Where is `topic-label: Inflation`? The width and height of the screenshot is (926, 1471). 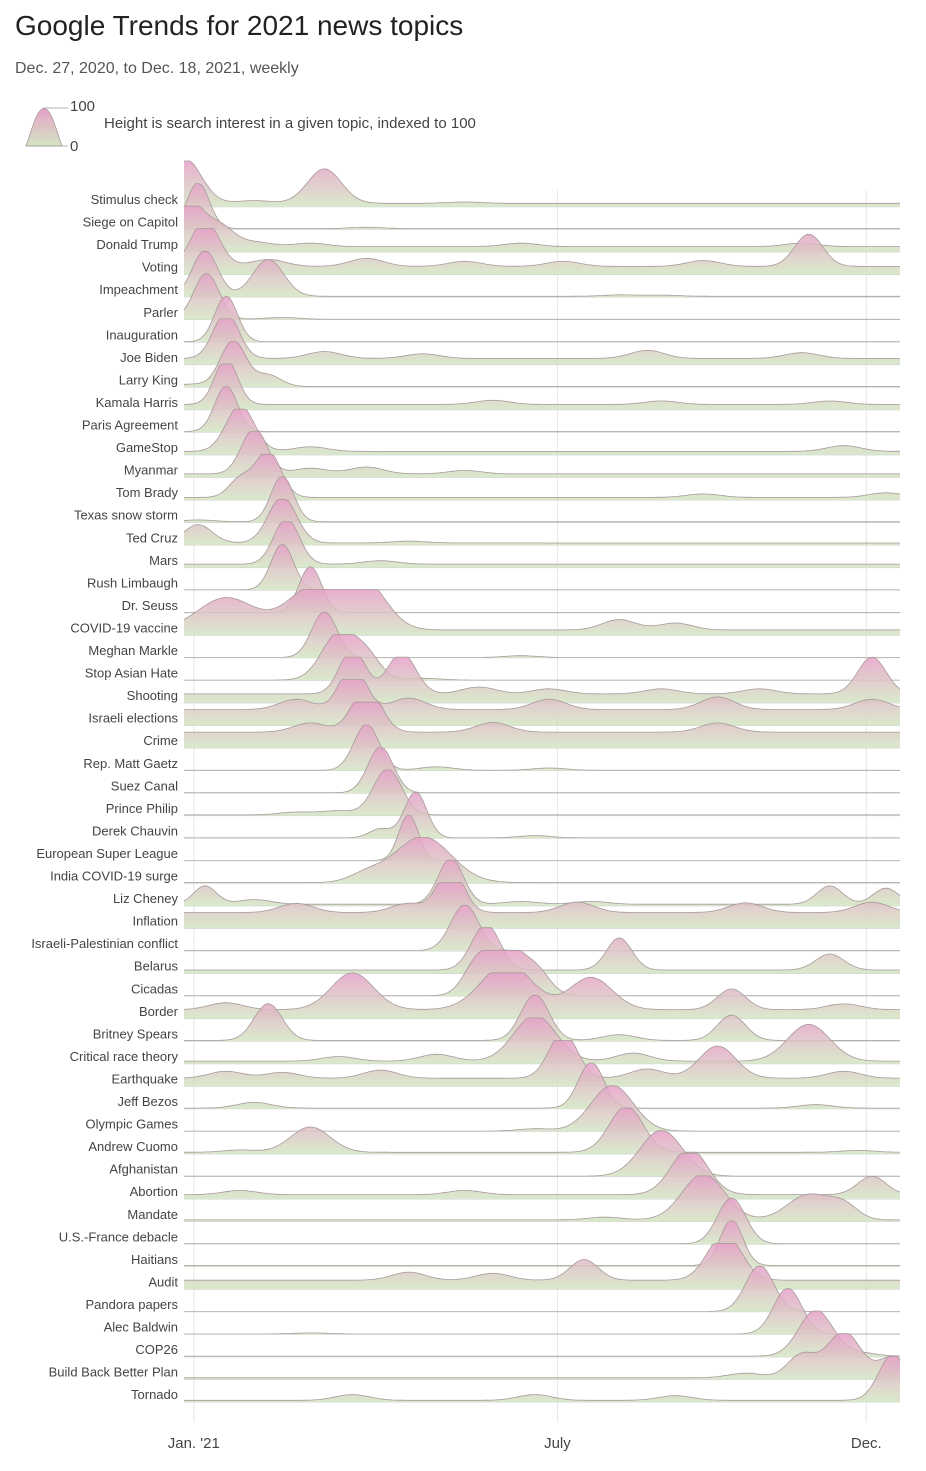 topic-label: Inflation is located at coordinates (155, 921).